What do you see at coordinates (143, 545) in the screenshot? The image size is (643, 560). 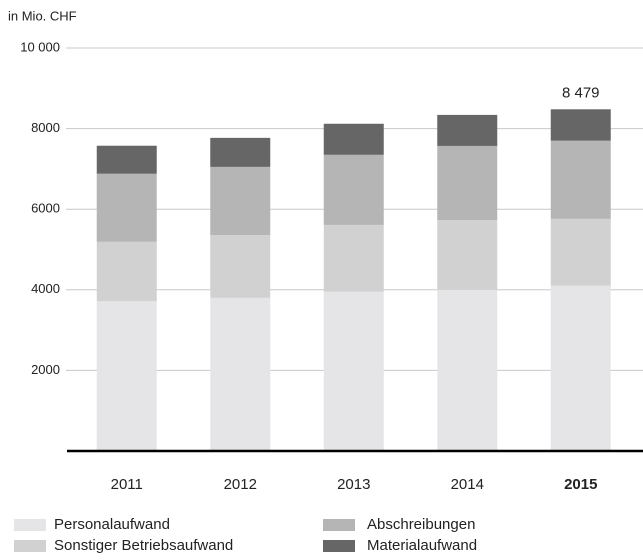 I see `legend-label: Sonstiger Betriebsaufwand` at bounding box center [143, 545].